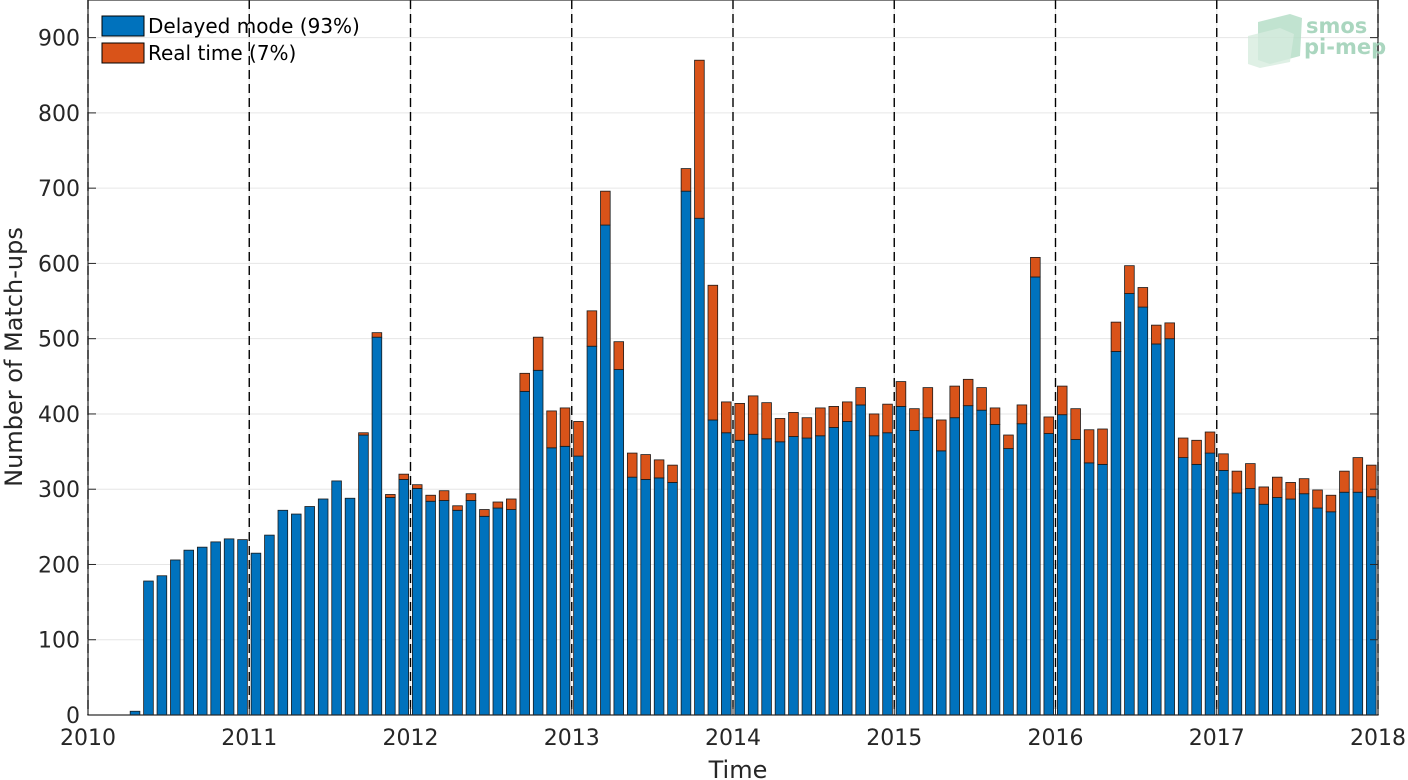 The image size is (1408, 780). What do you see at coordinates (59, 415) in the screenshot?
I see `y-tick-label: 400` at bounding box center [59, 415].